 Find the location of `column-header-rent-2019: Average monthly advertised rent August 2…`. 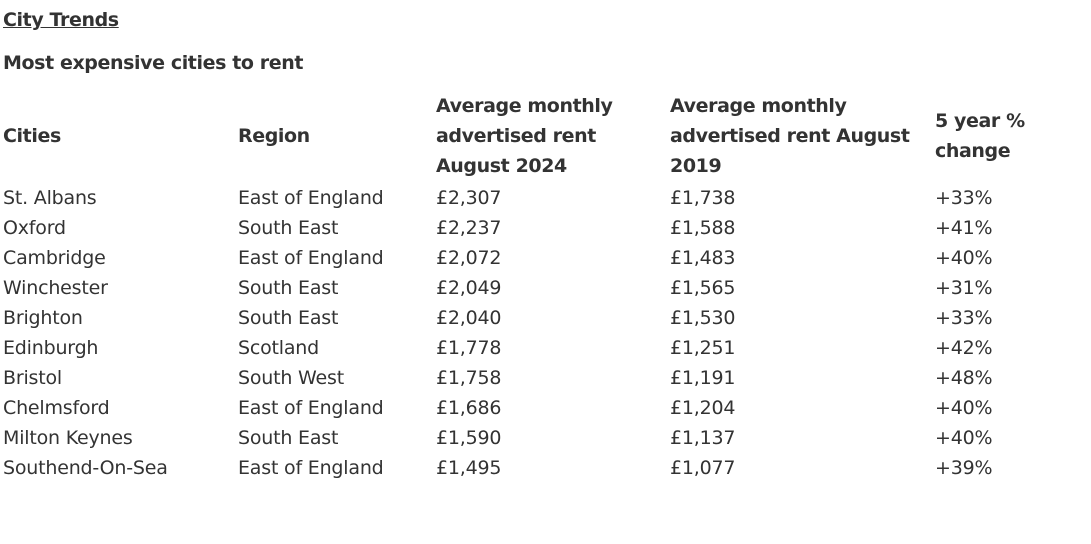

column-header-rent-2019: Average monthly advertised rent August 2… is located at coordinates (790, 136).